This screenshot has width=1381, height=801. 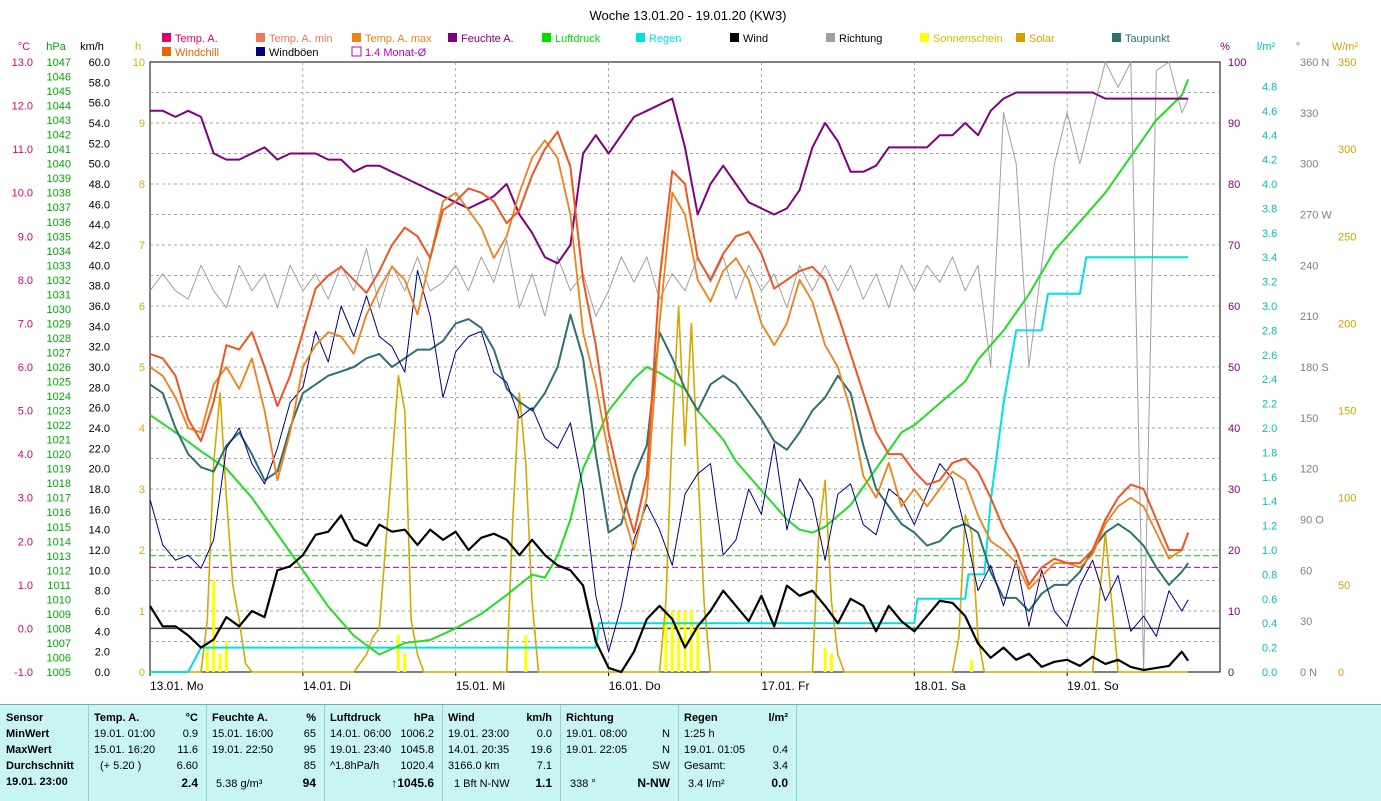 What do you see at coordinates (423, 718) in the screenshot?
I see `pressure-unit: hPa` at bounding box center [423, 718].